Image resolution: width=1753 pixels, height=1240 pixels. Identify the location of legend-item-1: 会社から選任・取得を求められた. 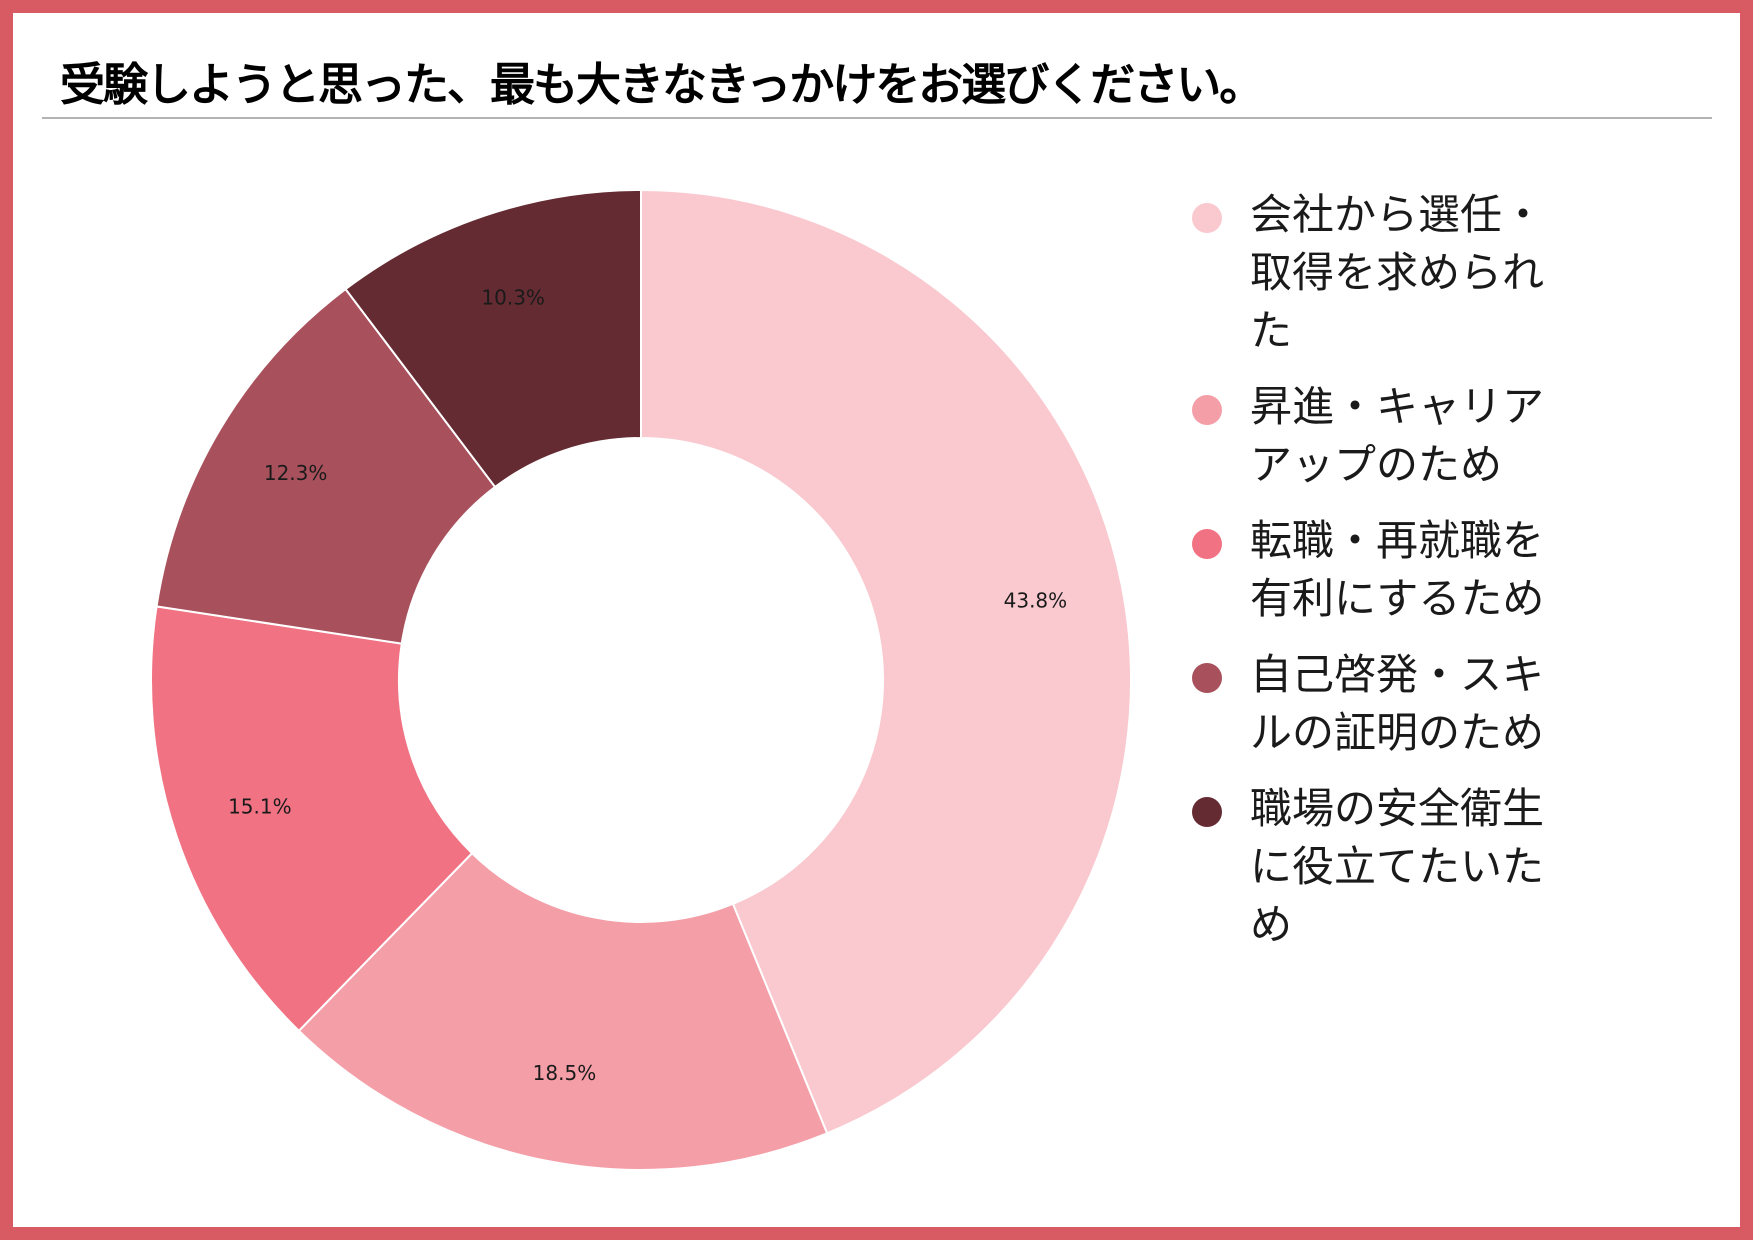
(1402, 273).